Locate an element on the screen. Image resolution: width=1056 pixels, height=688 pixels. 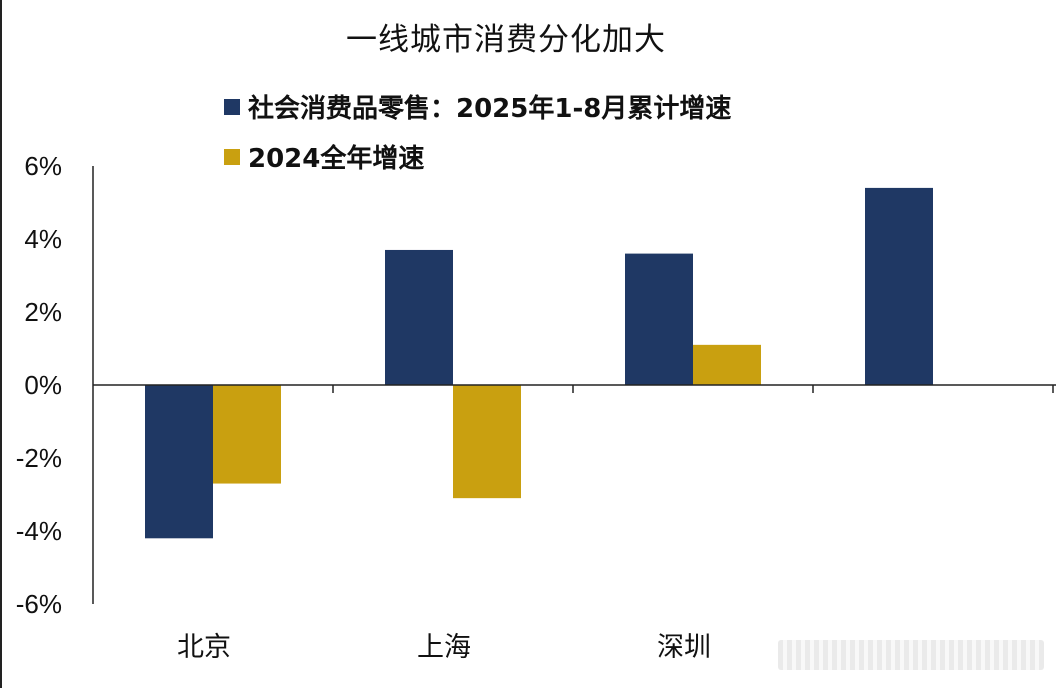
legend-label-series-2: 2024全年增速 is located at coordinates (336, 159).